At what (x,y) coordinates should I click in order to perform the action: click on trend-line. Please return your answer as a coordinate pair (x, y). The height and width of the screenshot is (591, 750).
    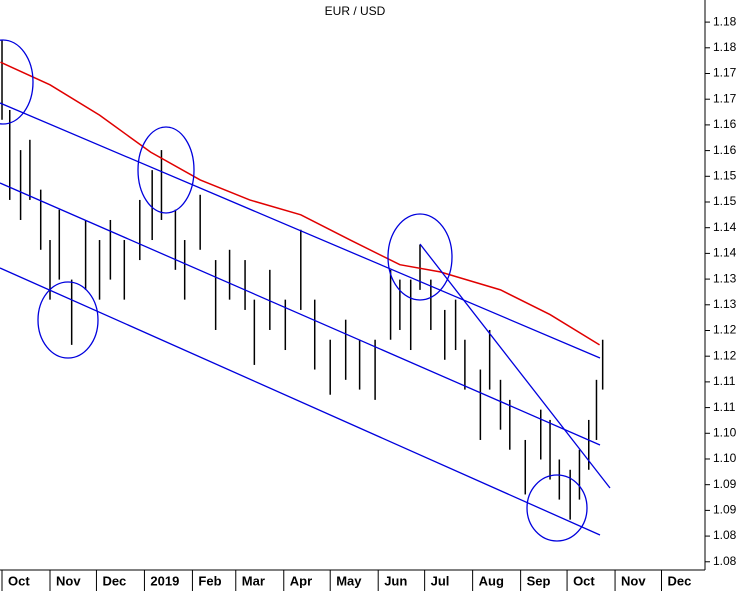
    Looking at the image, I should click on (515, 366).